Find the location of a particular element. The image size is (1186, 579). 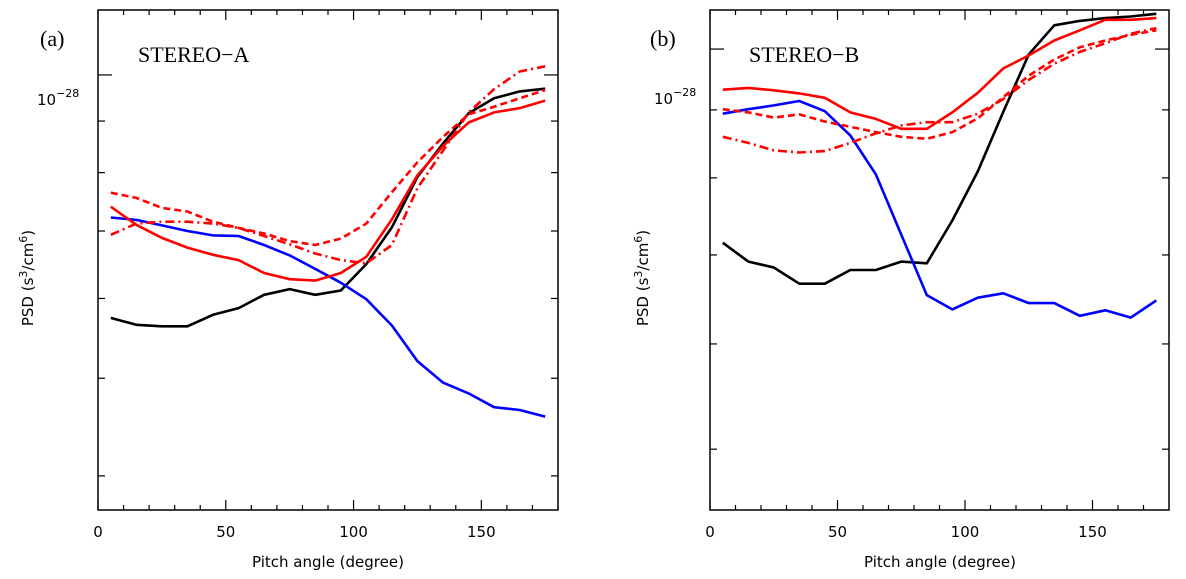

panel-b-ytick-base: 10 is located at coordinates (663, 99).